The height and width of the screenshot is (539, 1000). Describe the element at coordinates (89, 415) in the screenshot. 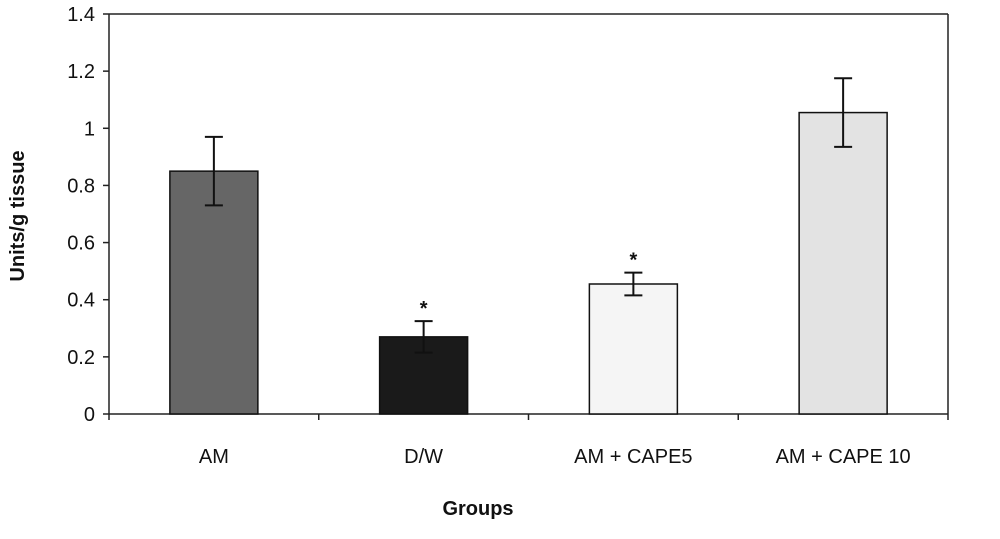

I see `y-tick-label: 0` at that location.